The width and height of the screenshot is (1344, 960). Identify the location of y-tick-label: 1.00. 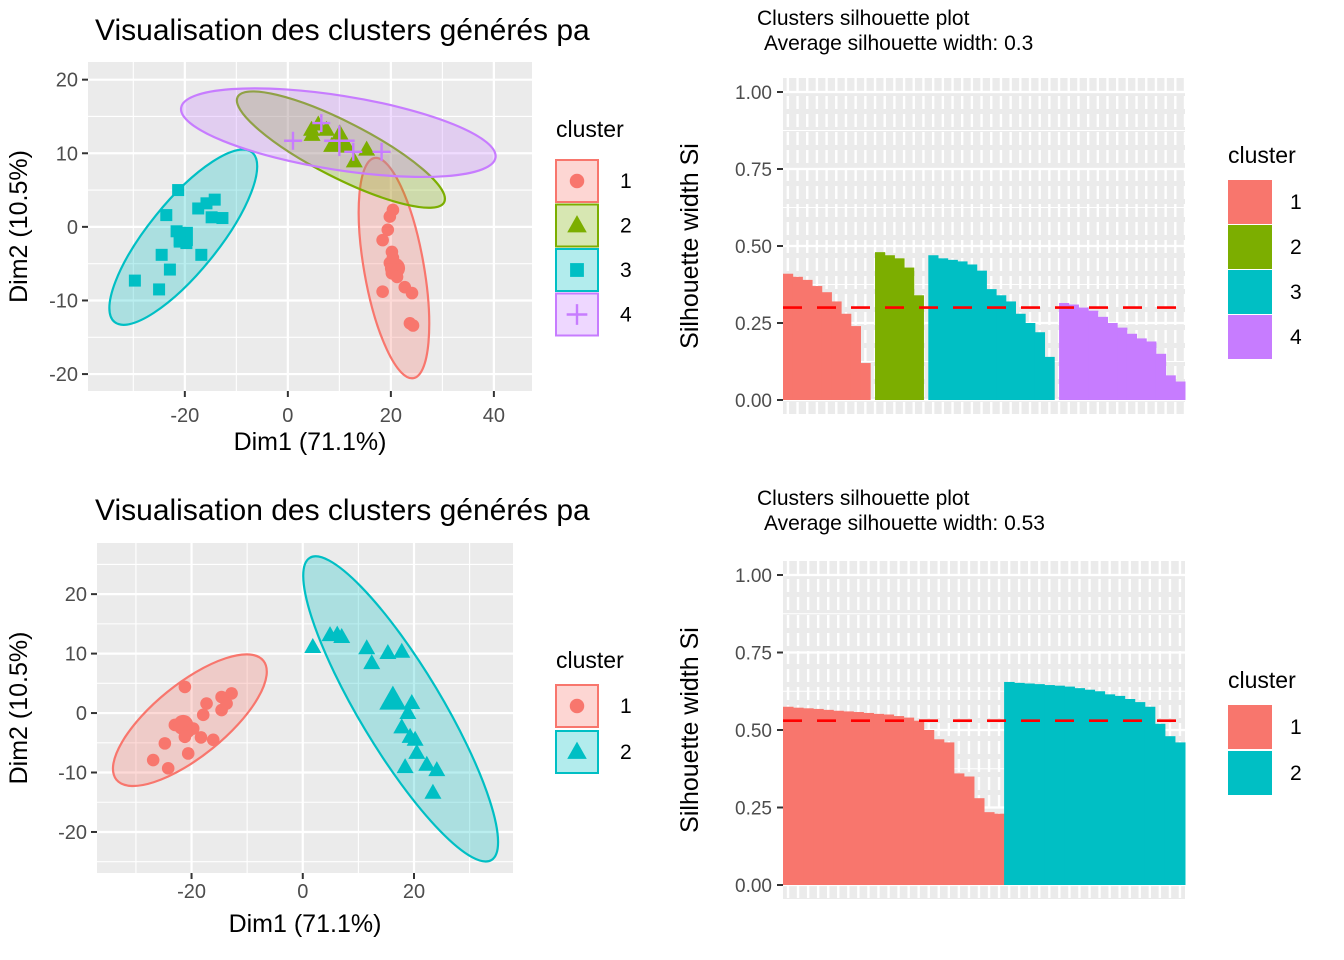
(753, 576).